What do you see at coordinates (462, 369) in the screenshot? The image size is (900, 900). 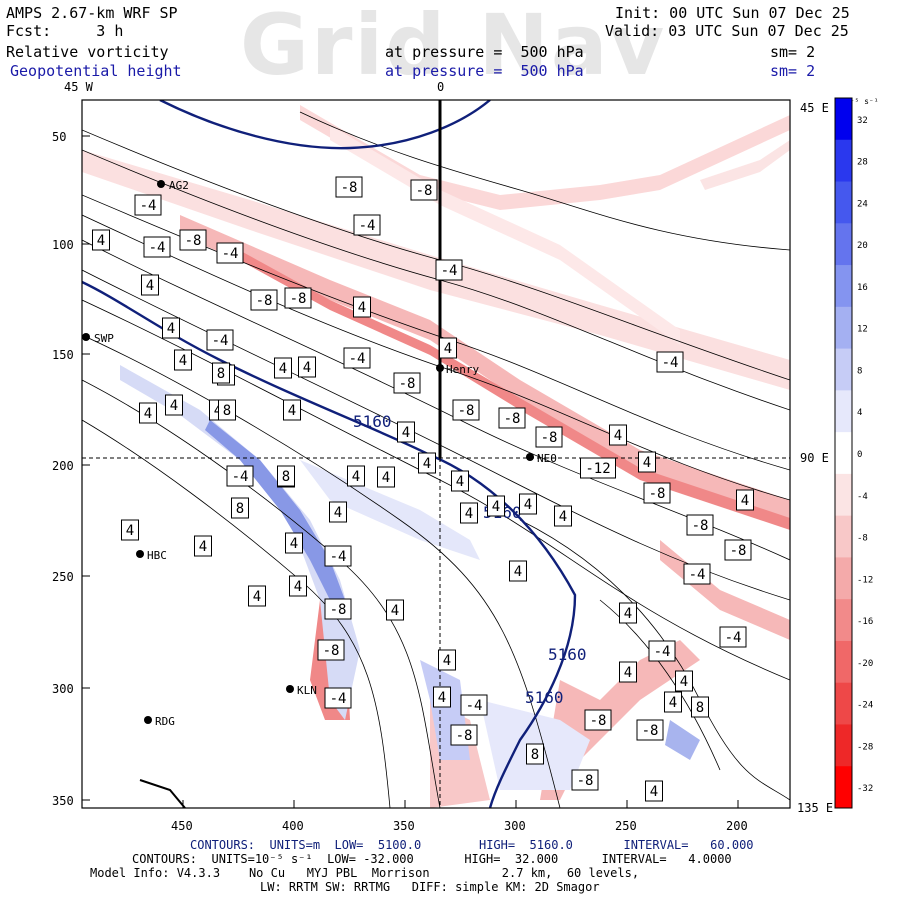 I see `station-label-henry: Henry` at bounding box center [462, 369].